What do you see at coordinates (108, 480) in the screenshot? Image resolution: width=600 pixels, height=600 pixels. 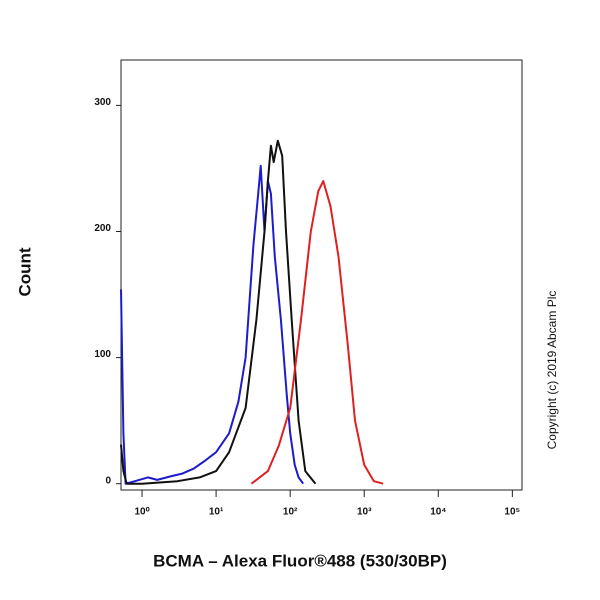 I see `y-tick-label: 0` at bounding box center [108, 480].